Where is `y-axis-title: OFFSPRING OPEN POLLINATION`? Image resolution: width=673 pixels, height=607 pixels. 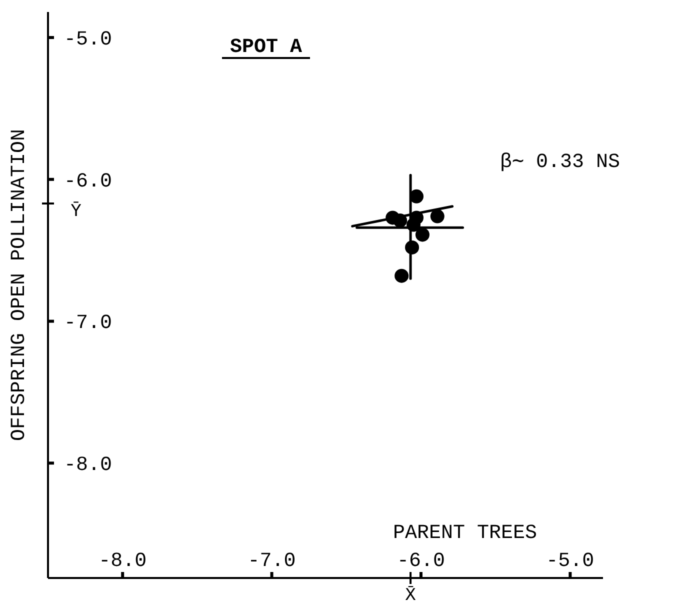
y-axis-title: OFFSPRING OPEN POLLINATION is located at coordinates (19, 285).